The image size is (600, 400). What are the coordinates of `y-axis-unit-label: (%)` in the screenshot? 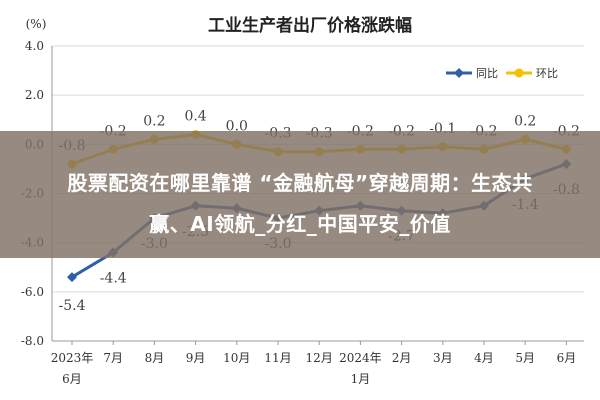 It's located at (36, 24).